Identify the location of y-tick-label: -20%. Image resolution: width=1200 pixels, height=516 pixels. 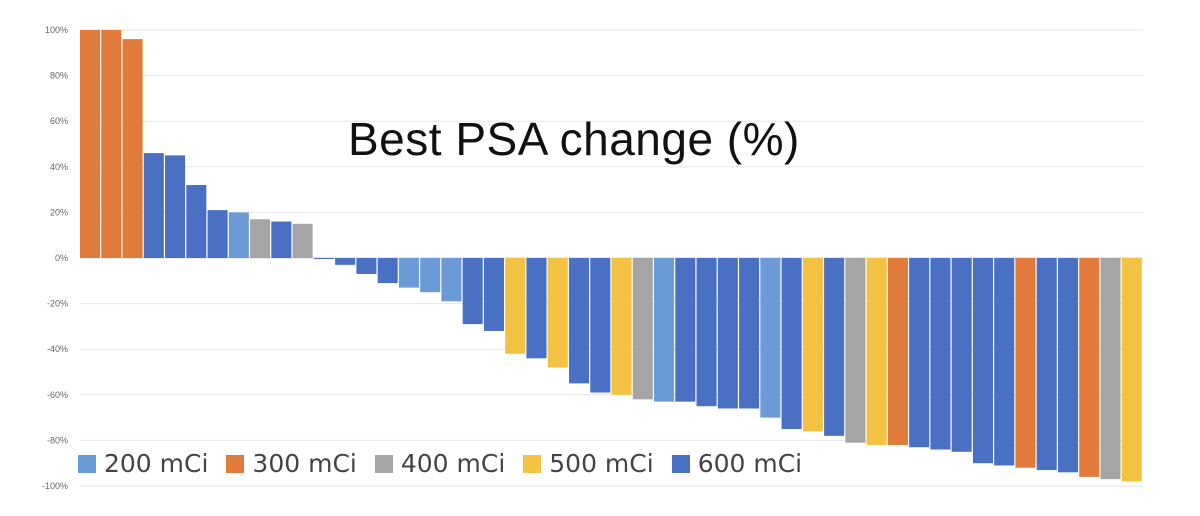
(57, 304).